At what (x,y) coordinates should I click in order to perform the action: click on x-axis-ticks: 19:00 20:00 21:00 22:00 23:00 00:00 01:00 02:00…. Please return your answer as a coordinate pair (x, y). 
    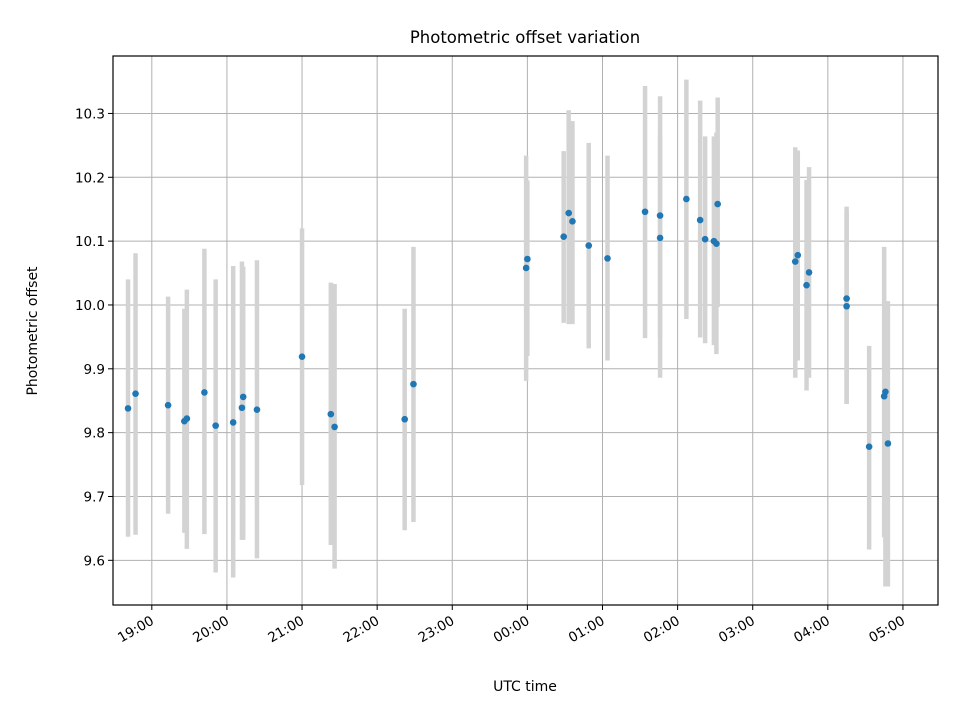
    Looking at the image, I should click on (511, 625).